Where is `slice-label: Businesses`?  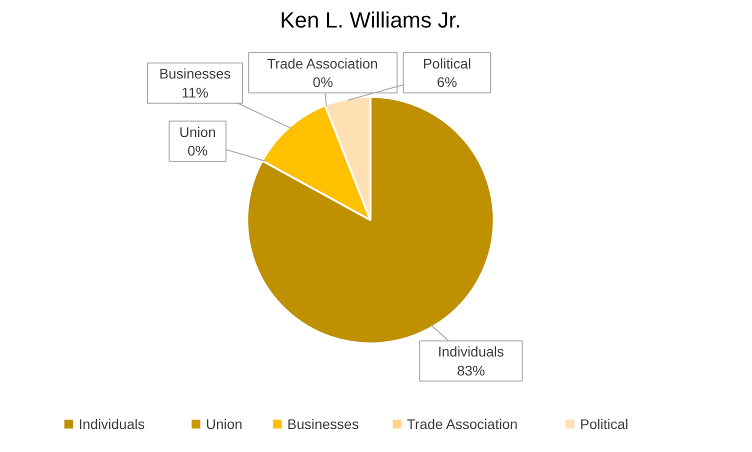 slice-label: Businesses is located at coordinates (195, 74).